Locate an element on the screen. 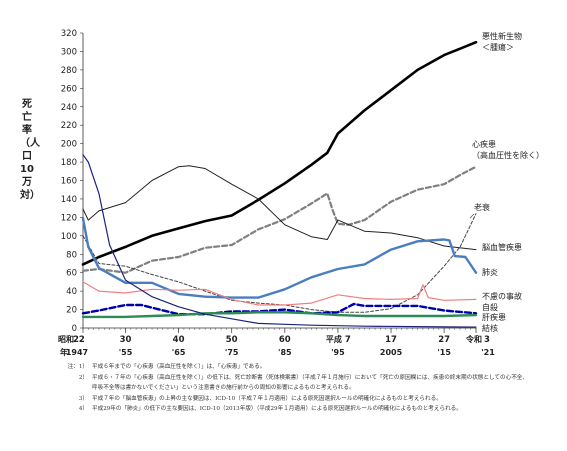 The height and width of the screenshot is (451, 567). x-tick-label-top: 30 is located at coordinates (126, 340).